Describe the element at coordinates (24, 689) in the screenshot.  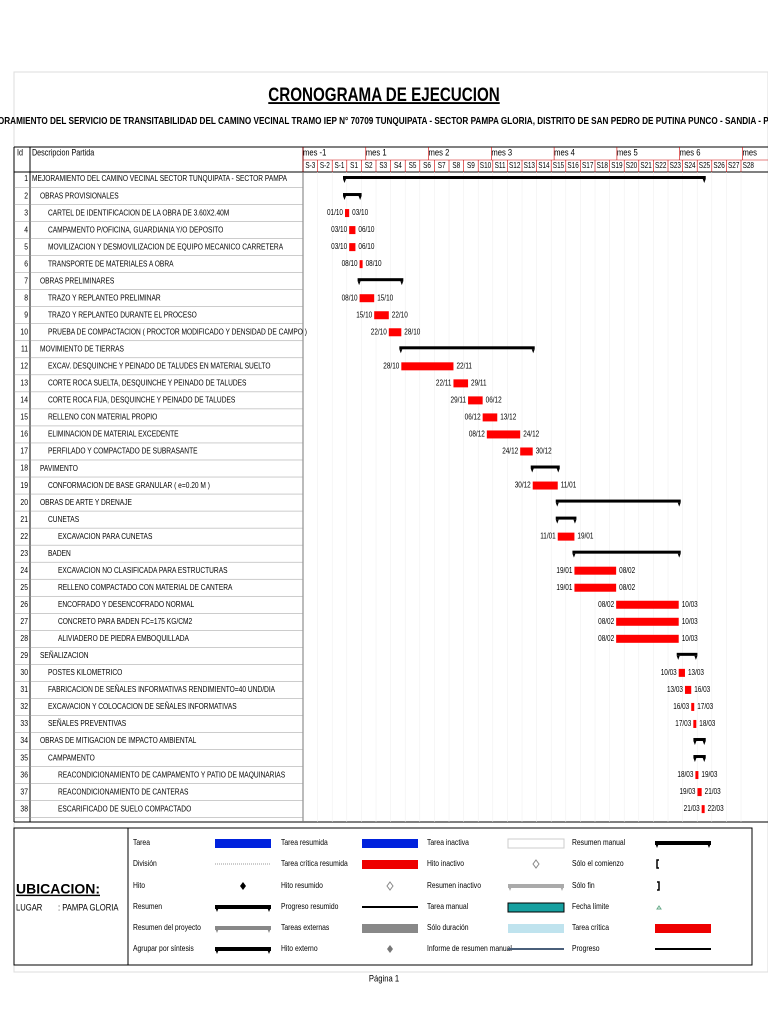
I see `task-id: 31` at that location.